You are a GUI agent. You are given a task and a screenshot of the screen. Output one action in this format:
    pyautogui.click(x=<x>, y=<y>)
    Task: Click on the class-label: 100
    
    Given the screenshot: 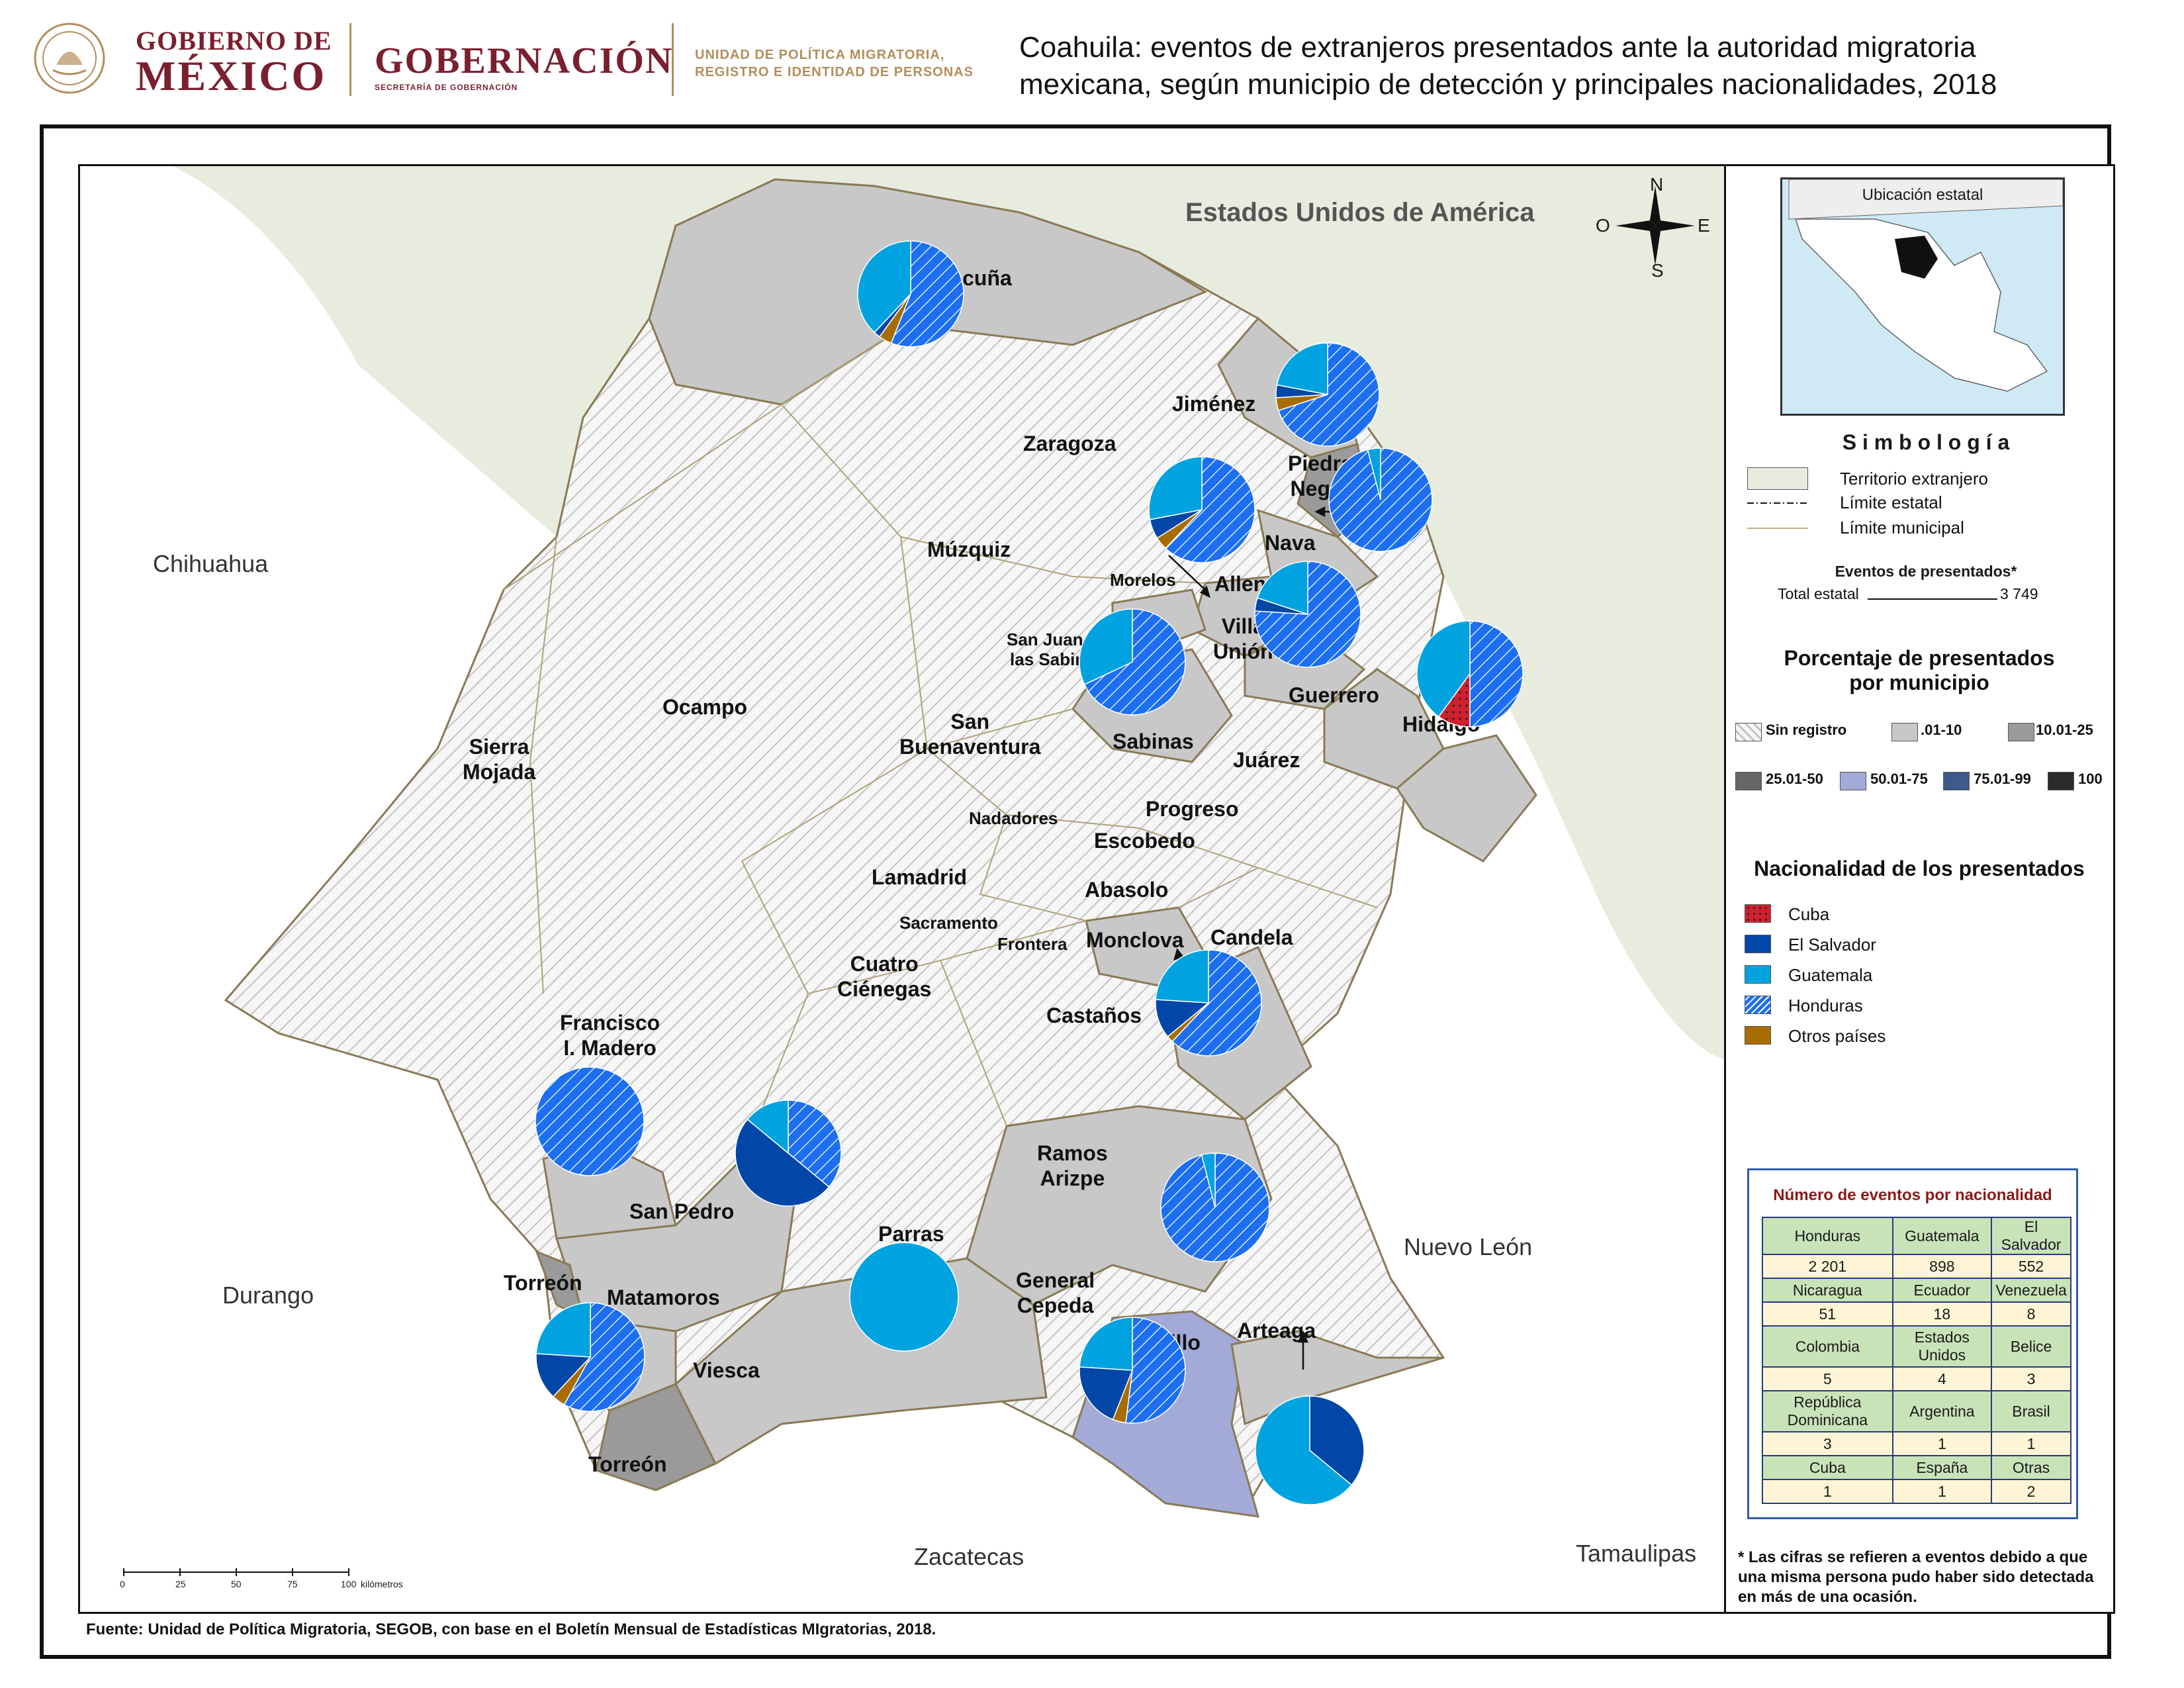 What is the action you would take?
    pyautogui.click(x=2090, y=779)
    